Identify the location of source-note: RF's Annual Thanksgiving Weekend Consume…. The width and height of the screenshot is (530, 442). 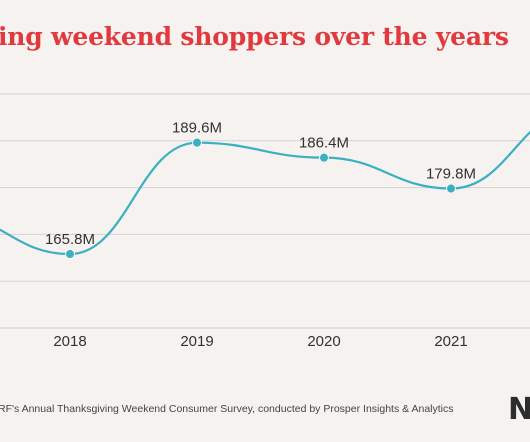
(227, 409).